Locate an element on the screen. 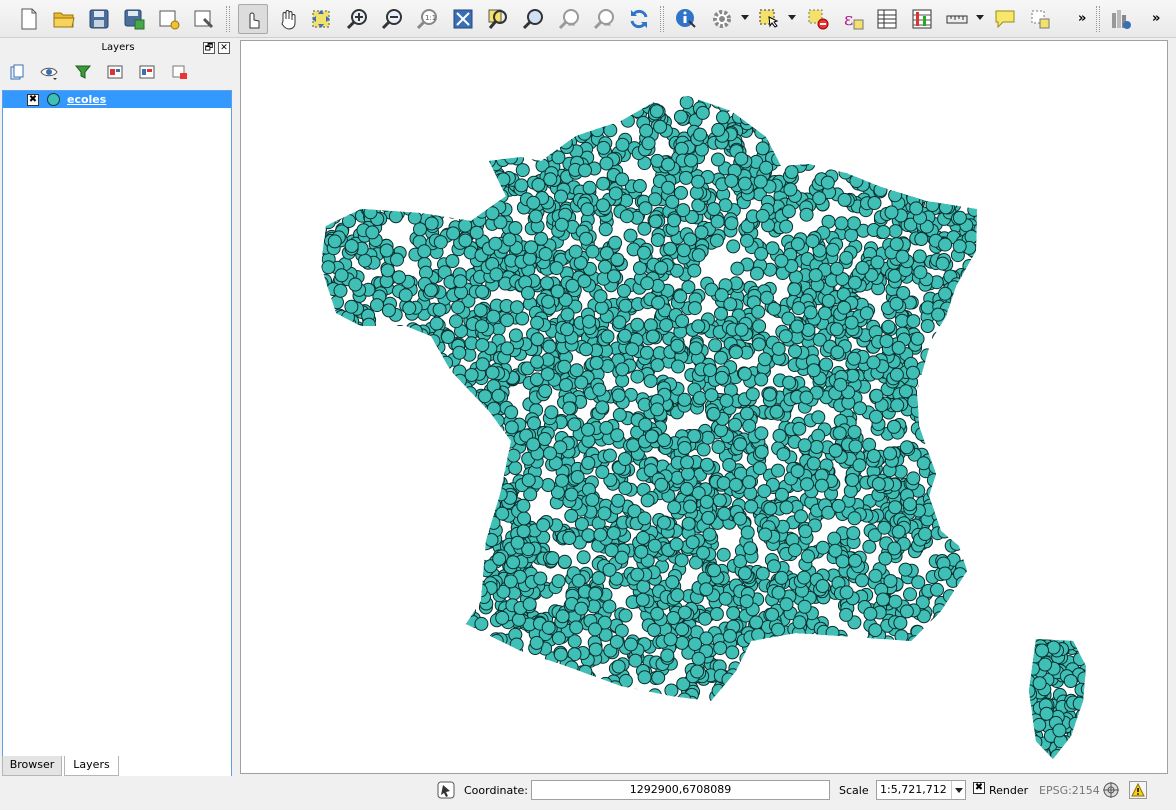 The image size is (1176, 810). text-annotation-icon is located at coordinates (1040, 19).